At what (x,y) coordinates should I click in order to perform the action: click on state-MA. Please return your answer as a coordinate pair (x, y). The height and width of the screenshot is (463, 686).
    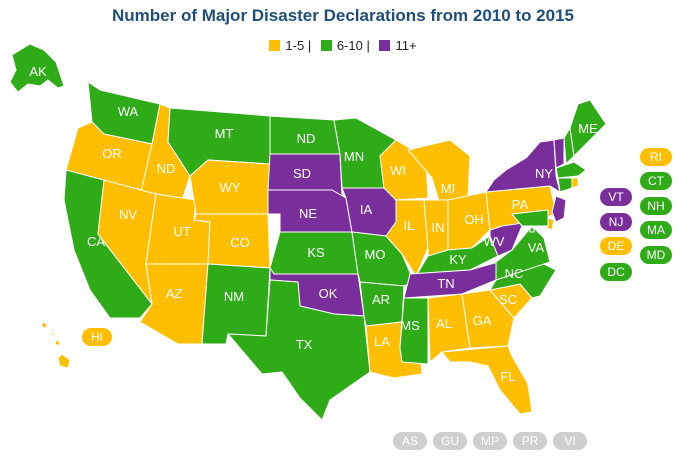
    Looking at the image, I should click on (571, 170).